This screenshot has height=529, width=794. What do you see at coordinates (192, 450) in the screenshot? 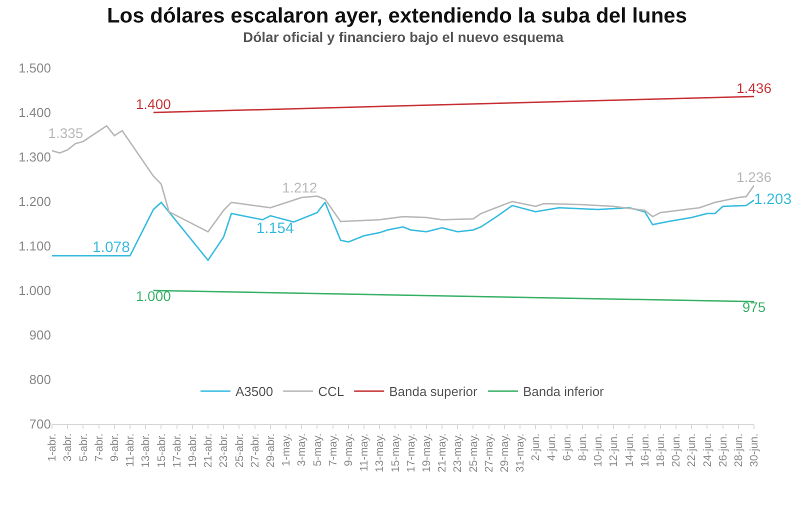
I see `x-tick-label: 19-abr.` at bounding box center [192, 450].